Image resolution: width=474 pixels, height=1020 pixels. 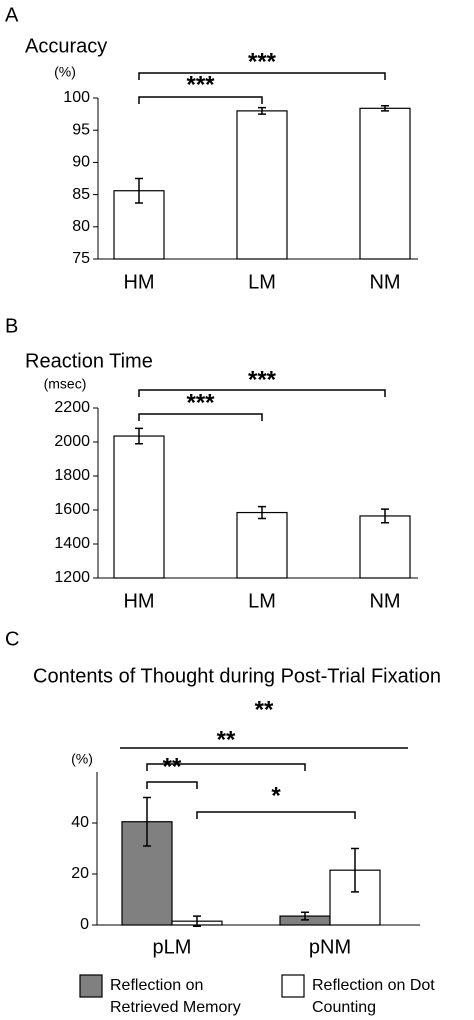 I want to click on y-tick-label: 90, so click(x=81, y=162).